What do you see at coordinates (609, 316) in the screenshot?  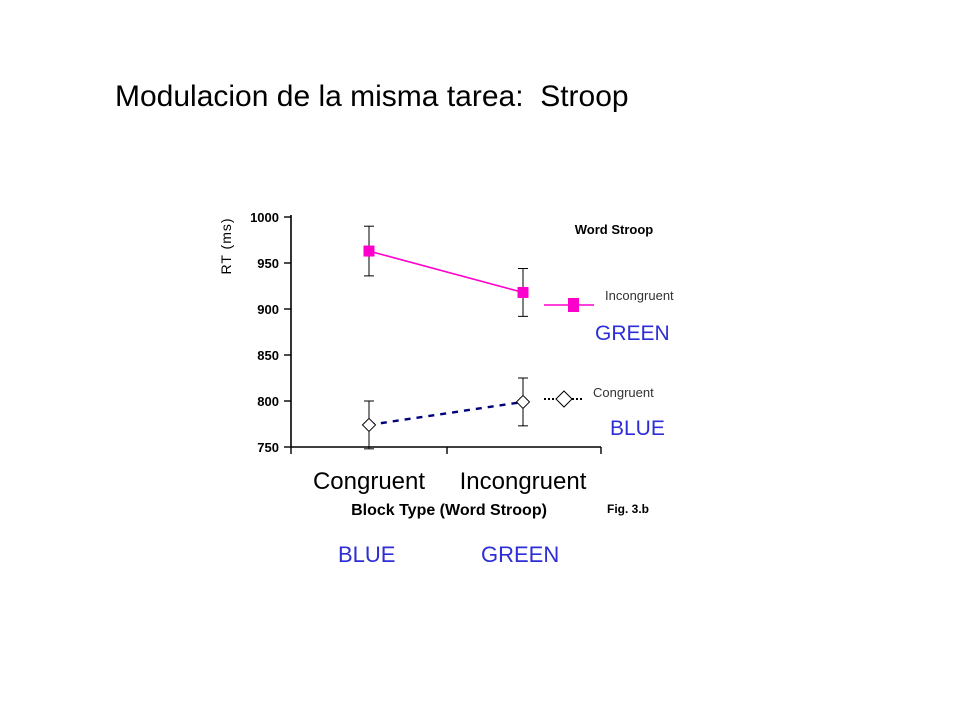 I see `legend-item-incongruent: Incongruent GREEN` at bounding box center [609, 316].